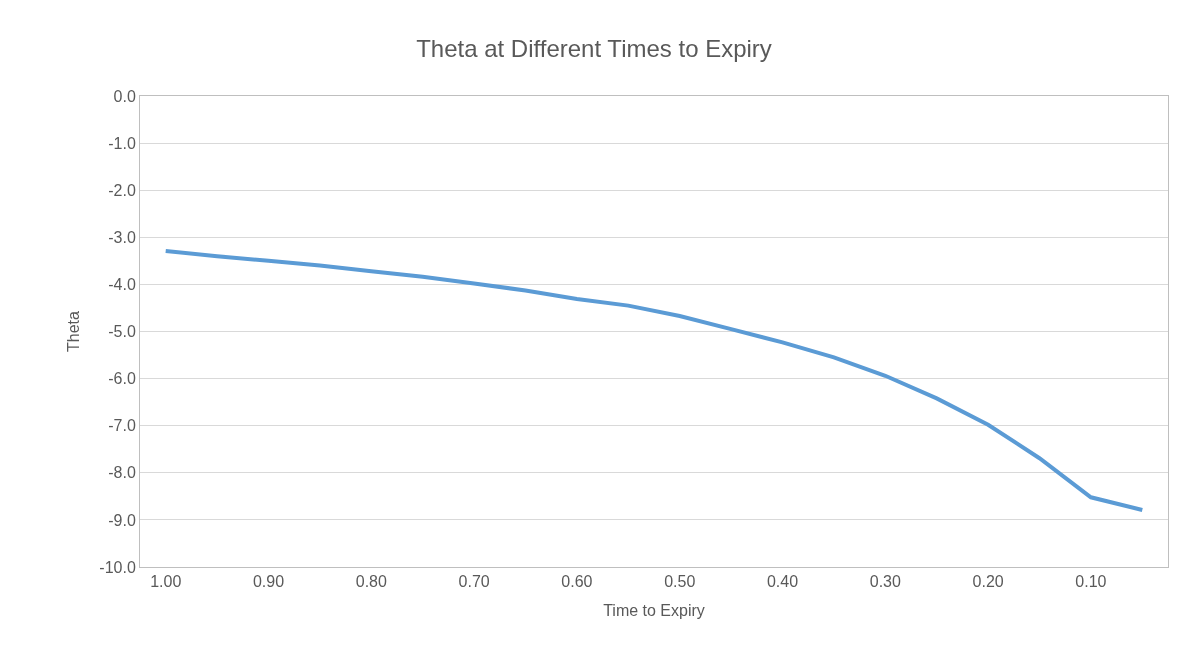 This screenshot has width=1188, height=671. I want to click on x-tick-label: 0.70, so click(474, 582).